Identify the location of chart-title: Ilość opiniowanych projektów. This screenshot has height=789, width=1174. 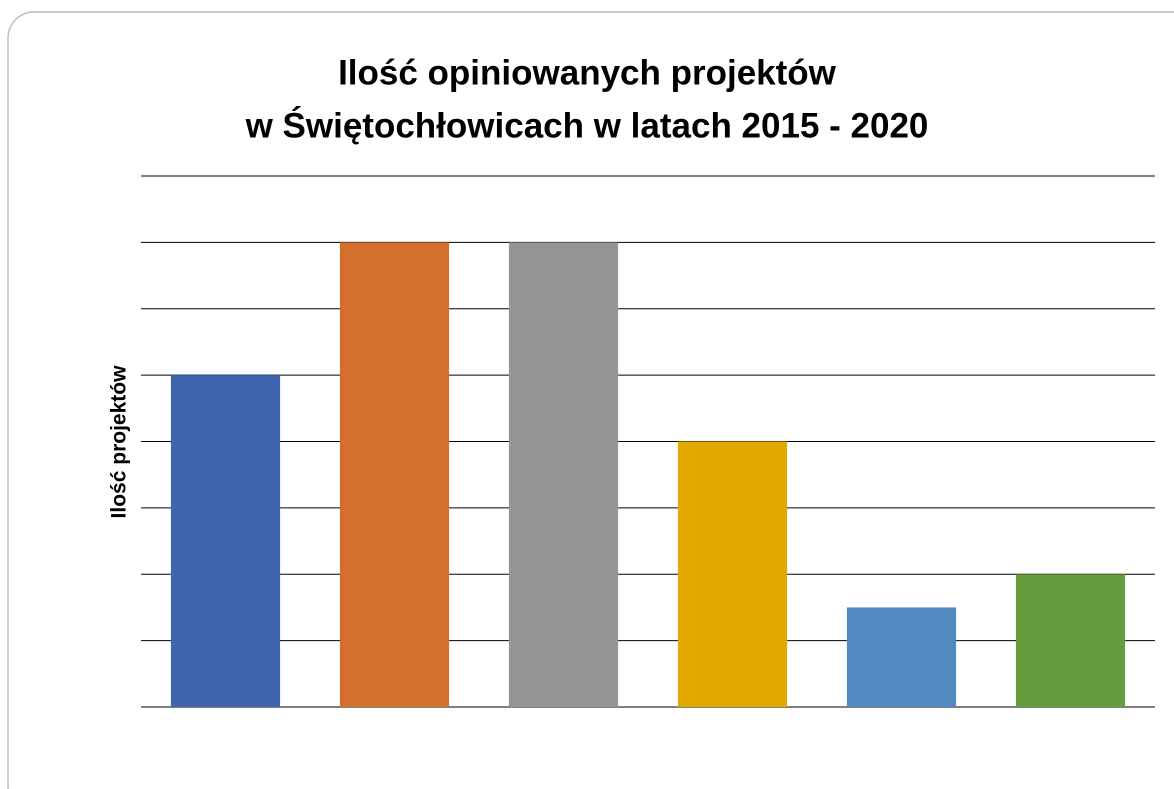
(587, 72).